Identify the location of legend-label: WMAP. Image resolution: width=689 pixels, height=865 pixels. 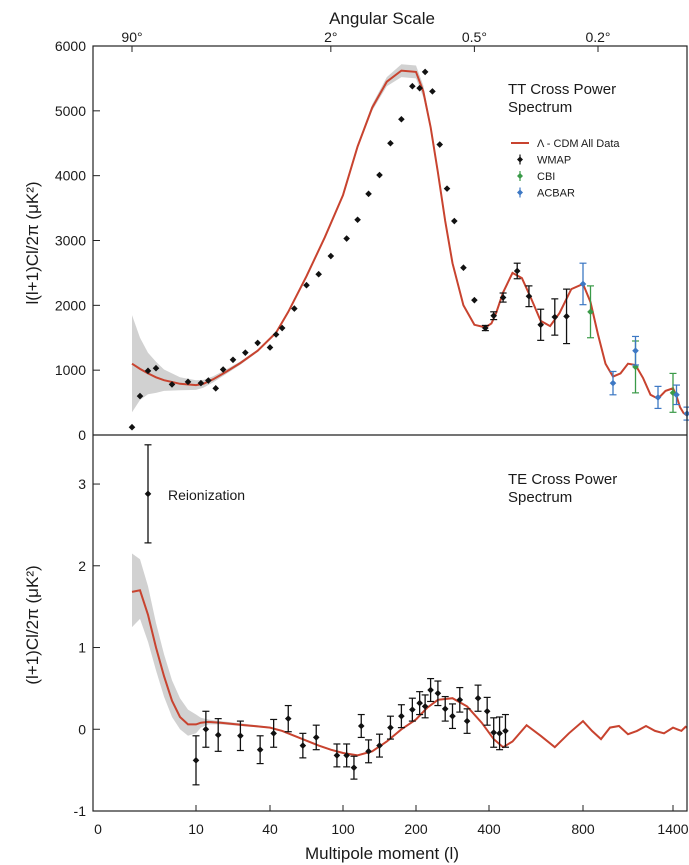
(554, 161).